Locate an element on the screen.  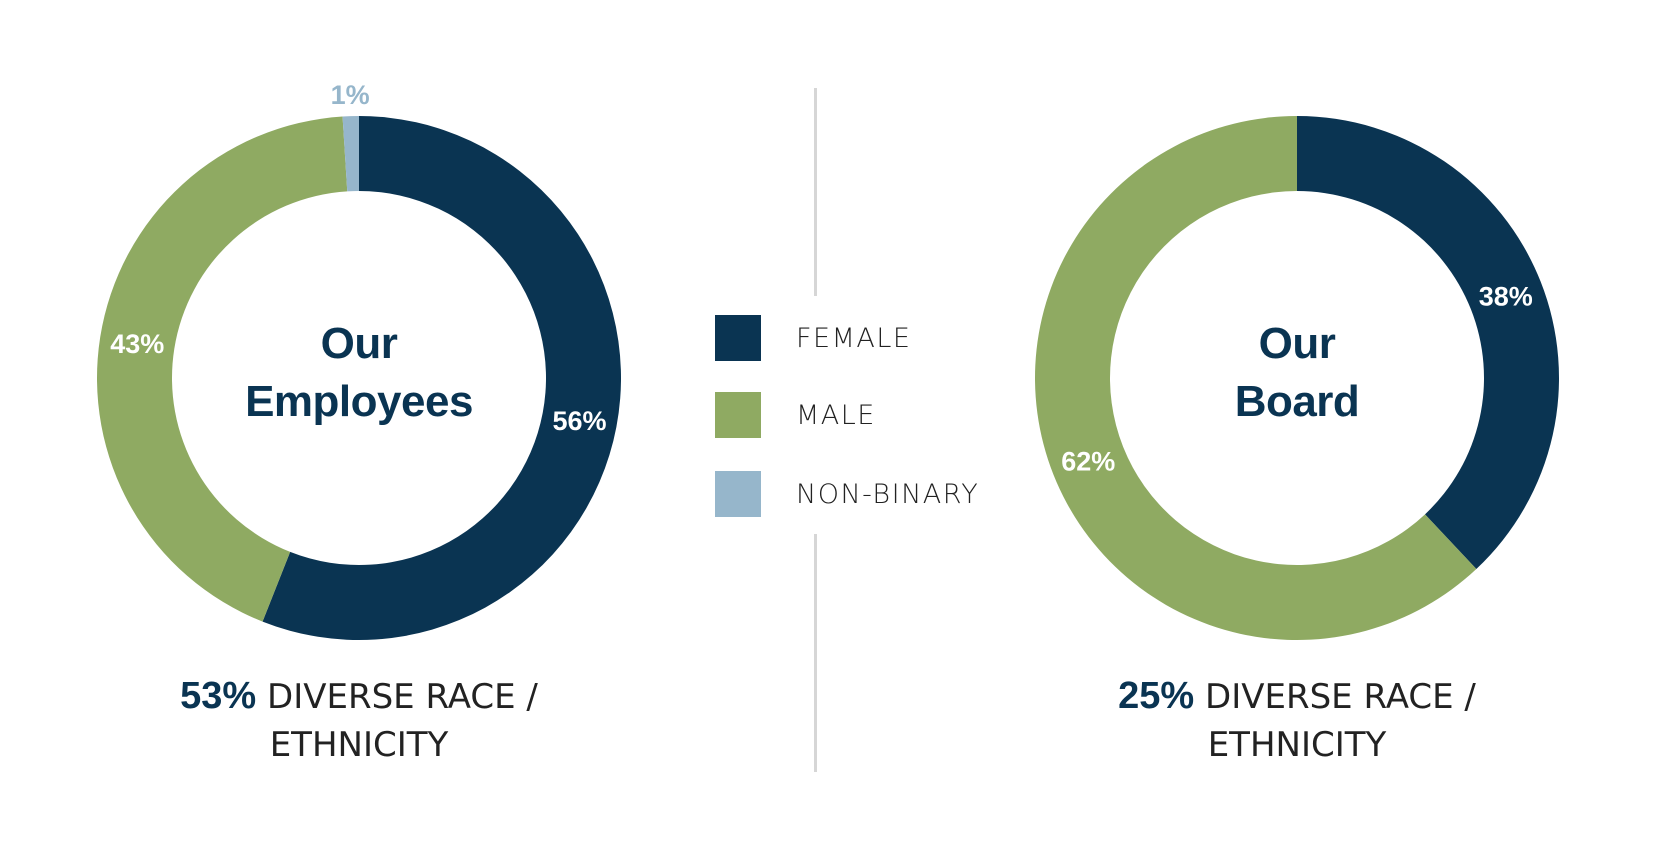
stat-value: 53% is located at coordinates (218, 696).